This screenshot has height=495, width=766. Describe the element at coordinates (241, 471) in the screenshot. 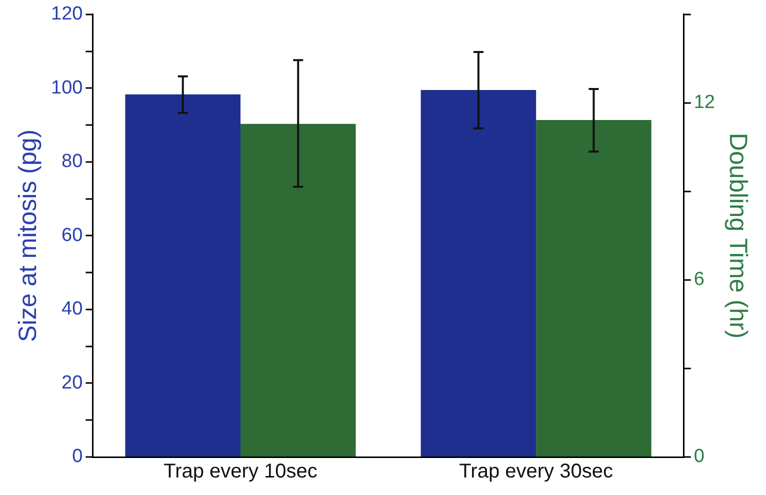

I see `x-tick-label: Trap every 10sec` at that location.